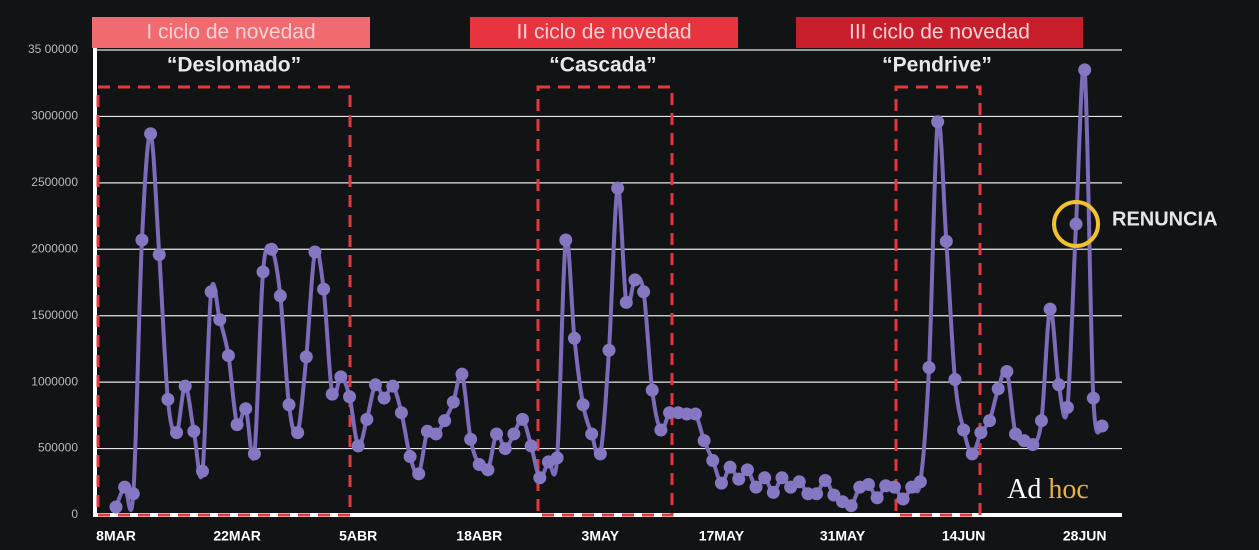  Describe the element at coordinates (1085, 536) in the screenshot. I see `x-tick-label: 28JUN` at that location.